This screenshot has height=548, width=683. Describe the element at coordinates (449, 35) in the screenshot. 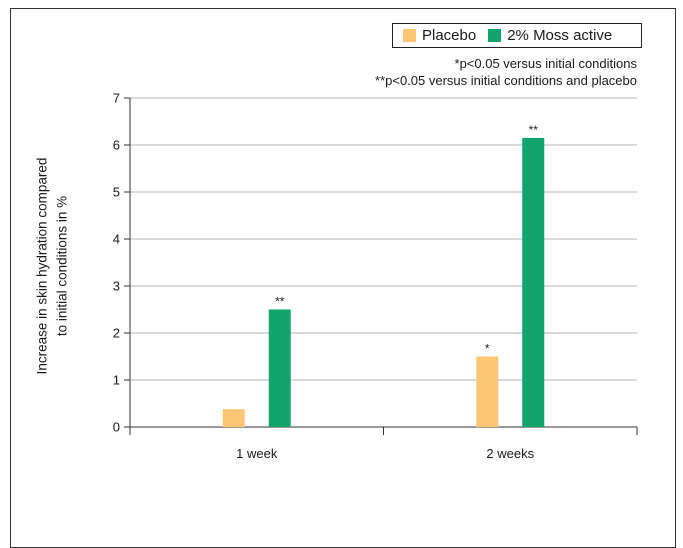

I see `legend-label-placebo: Placebo` at that location.